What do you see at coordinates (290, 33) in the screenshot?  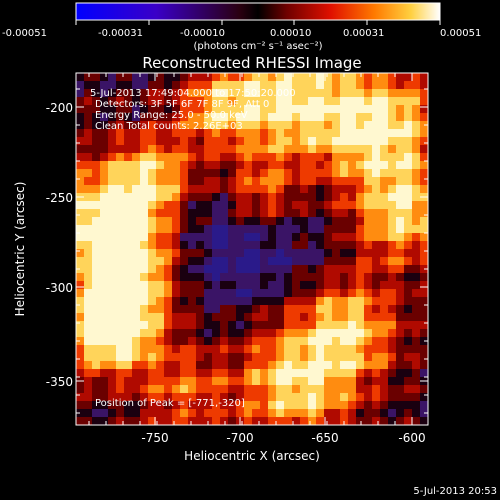 I see `colorbar-tick-label-4: 0.00010` at bounding box center [290, 33].